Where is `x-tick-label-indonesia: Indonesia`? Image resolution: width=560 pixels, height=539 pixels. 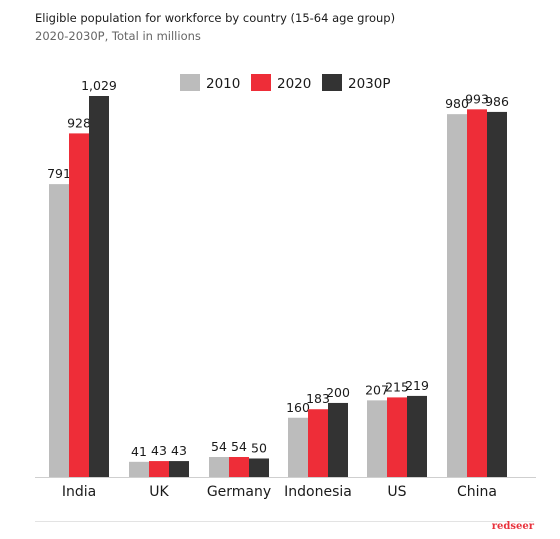
x-tick-label-indonesia: Indonesia is located at coordinates (318, 492).